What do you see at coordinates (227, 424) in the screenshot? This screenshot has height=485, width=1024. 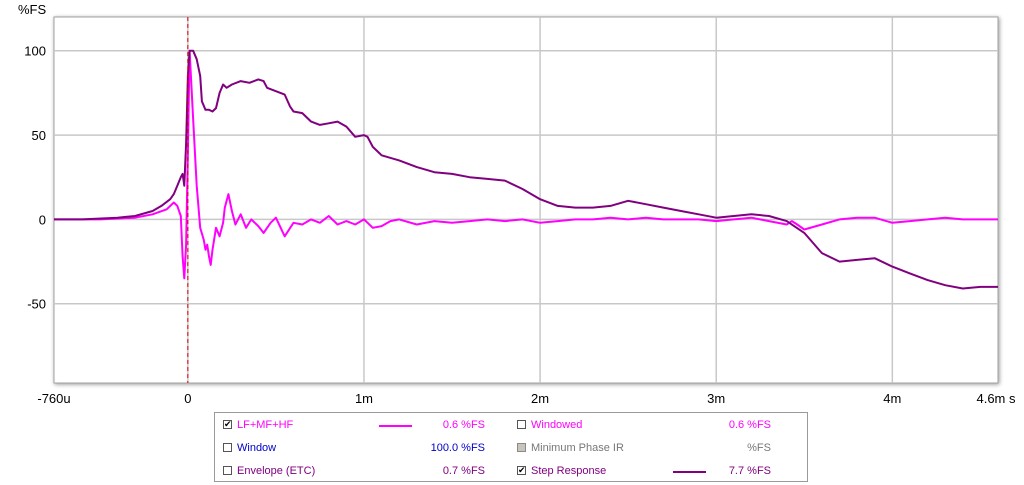 I see `lf-mf-hf-checkbox: ✔` at bounding box center [227, 424].